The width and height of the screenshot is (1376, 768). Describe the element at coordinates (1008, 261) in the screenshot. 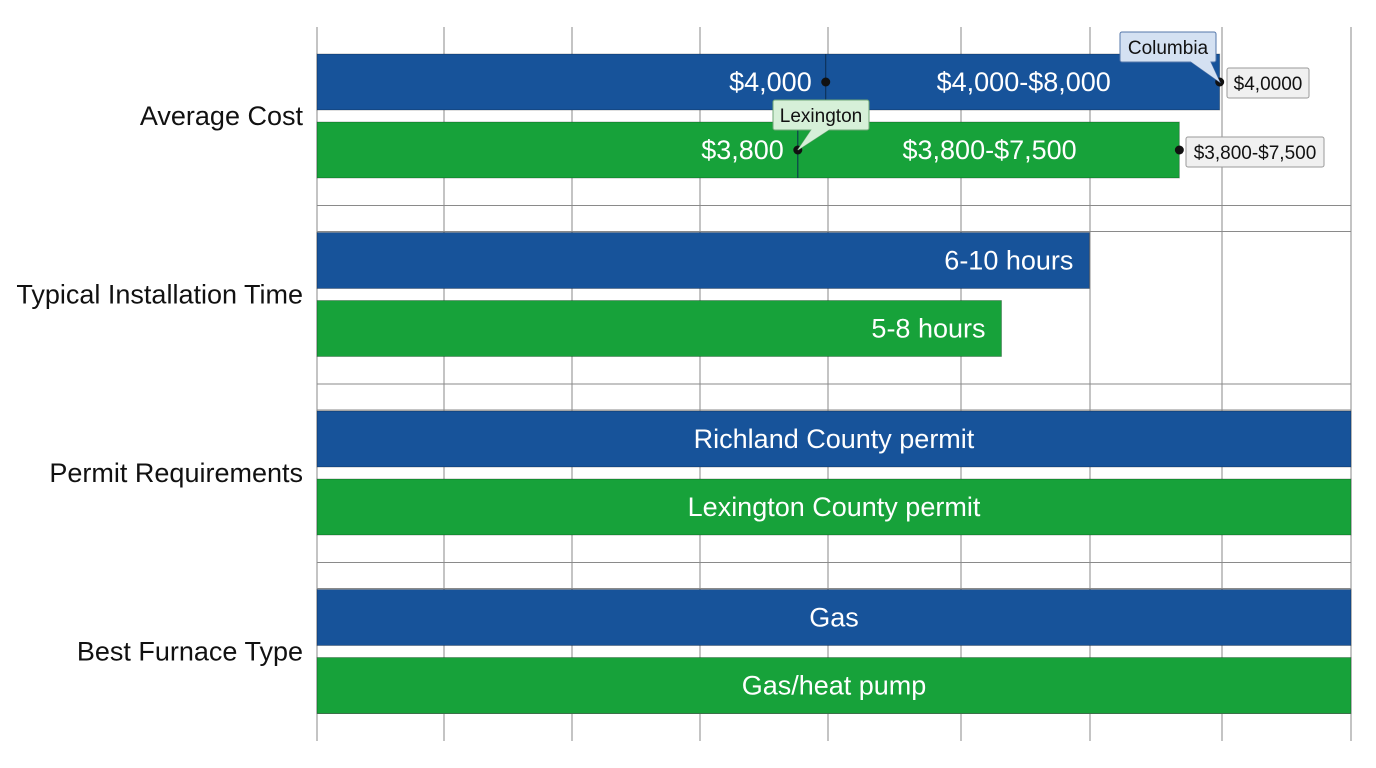

I see `bar-value-label: 6-10 hours` at that location.